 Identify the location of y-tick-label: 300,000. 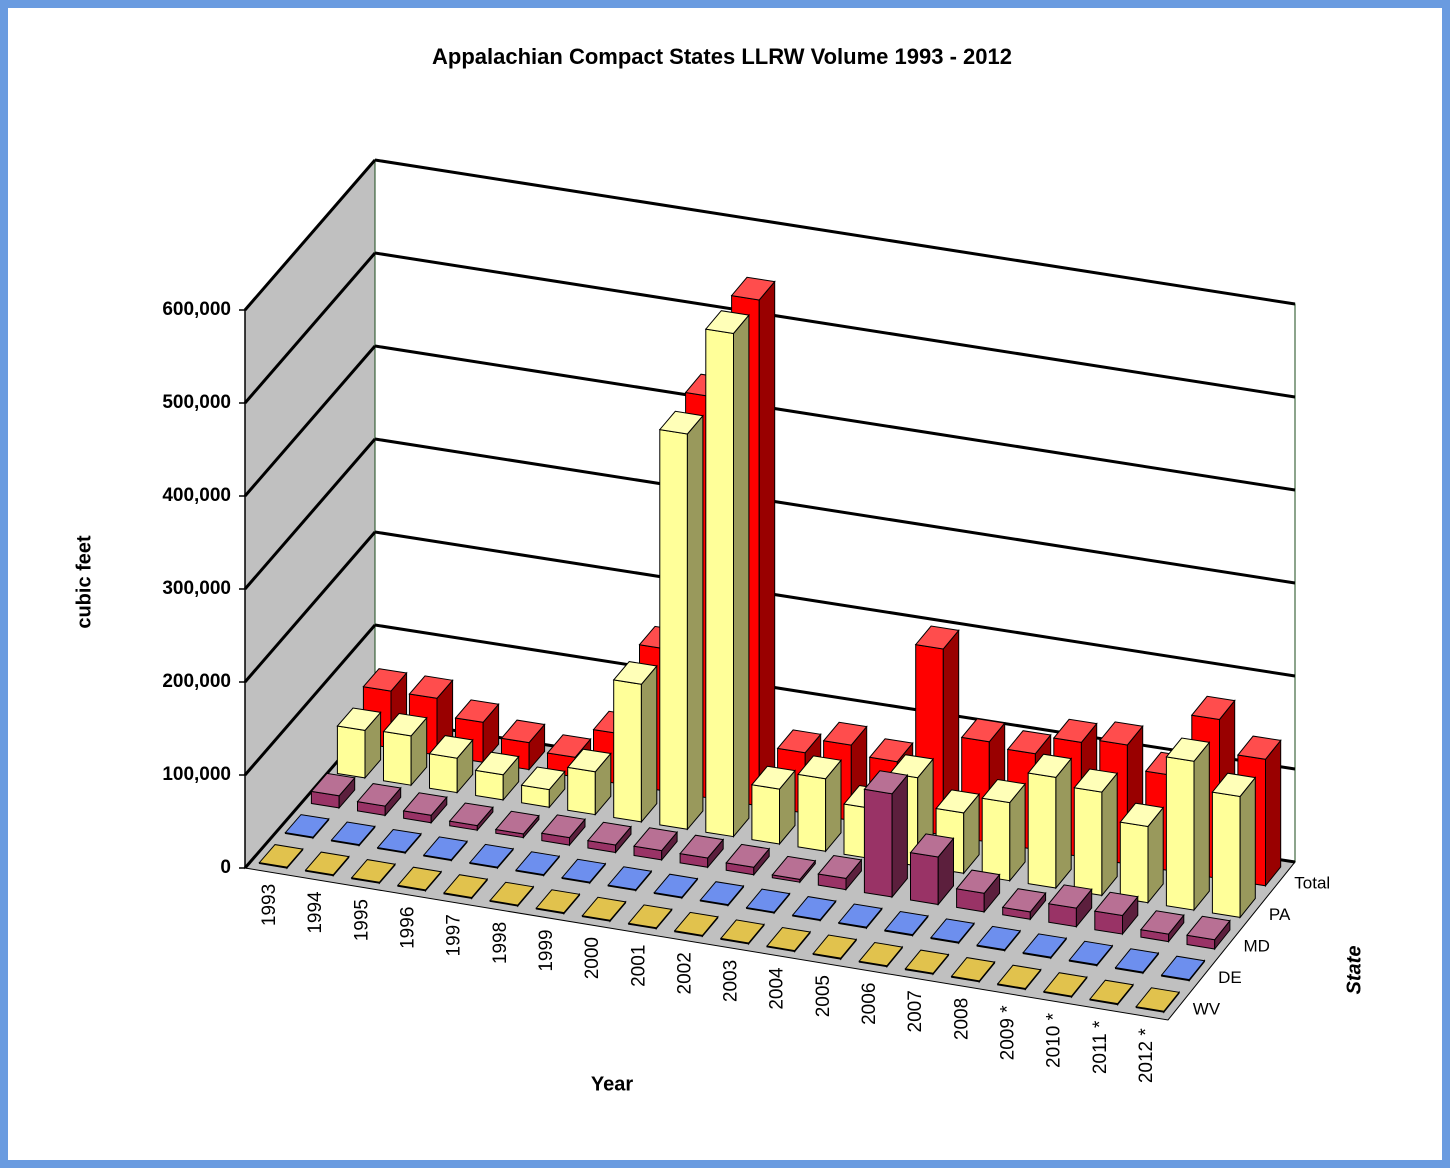
(196, 588).